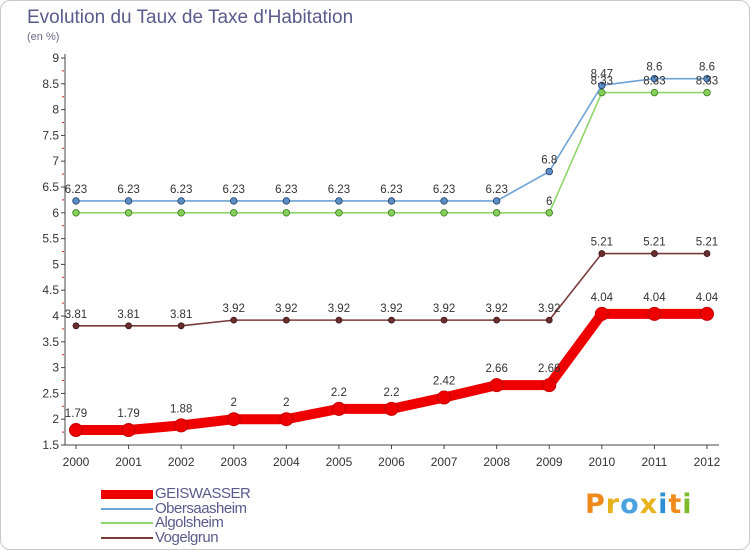  I want to click on legend-label: Obersaasheim, so click(201, 508).